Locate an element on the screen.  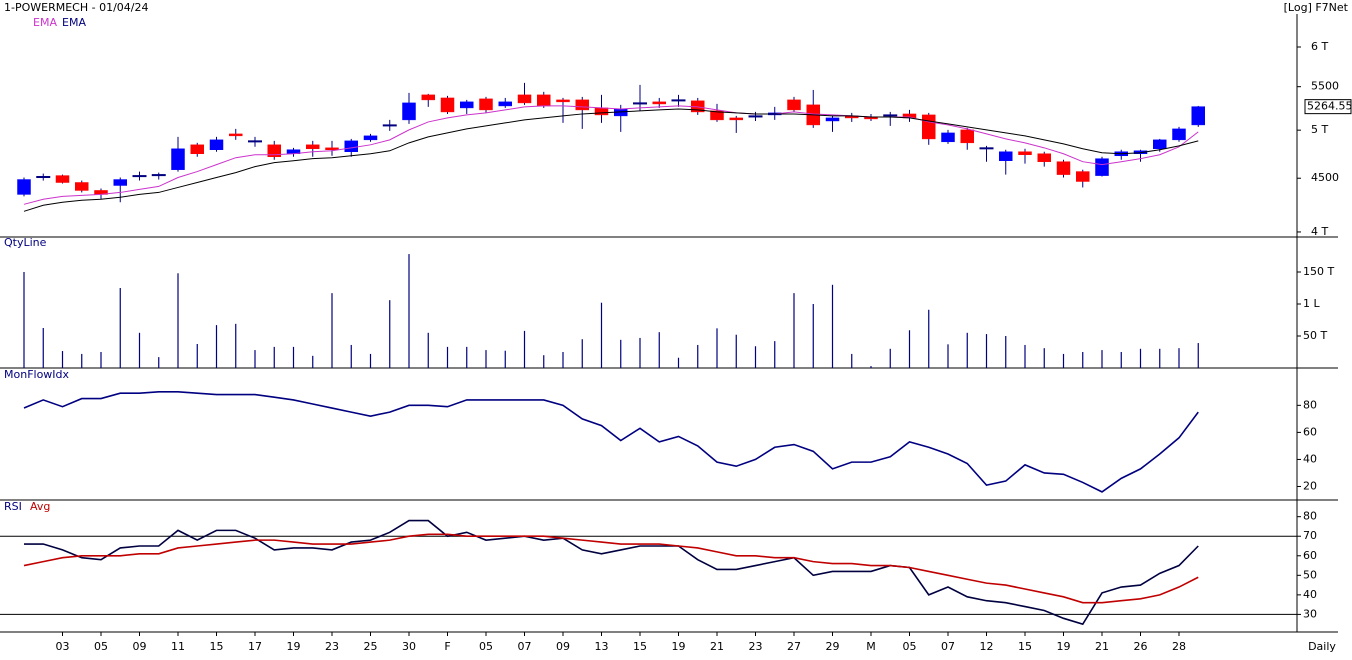
y-tick-label: 20 is located at coordinates (1310, 485).